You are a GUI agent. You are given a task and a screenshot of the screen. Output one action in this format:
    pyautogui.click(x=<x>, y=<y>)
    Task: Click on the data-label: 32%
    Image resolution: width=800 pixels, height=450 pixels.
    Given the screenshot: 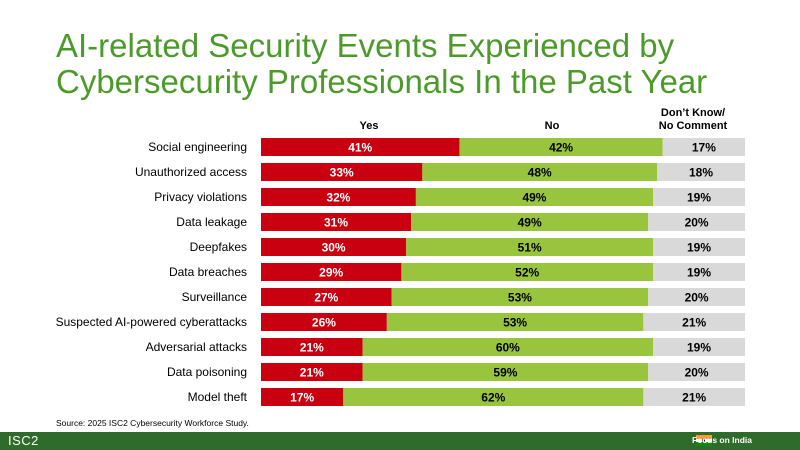 What is the action you would take?
    pyautogui.click(x=338, y=198)
    